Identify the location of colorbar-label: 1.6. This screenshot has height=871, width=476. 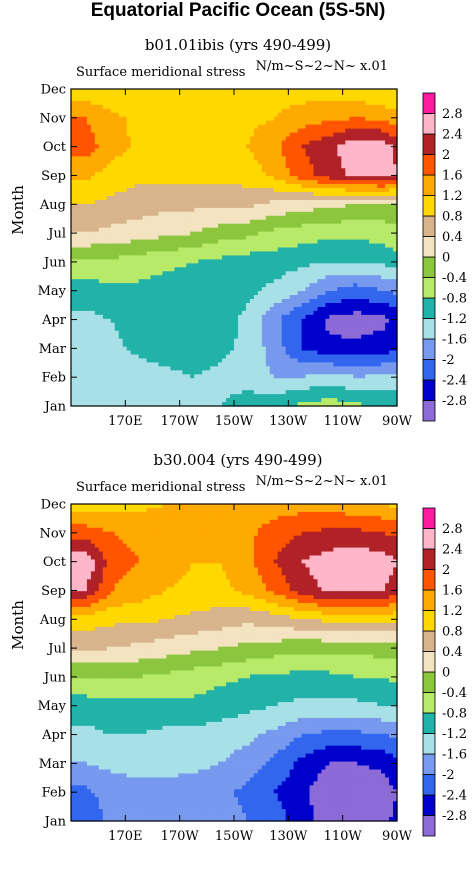
(452, 591).